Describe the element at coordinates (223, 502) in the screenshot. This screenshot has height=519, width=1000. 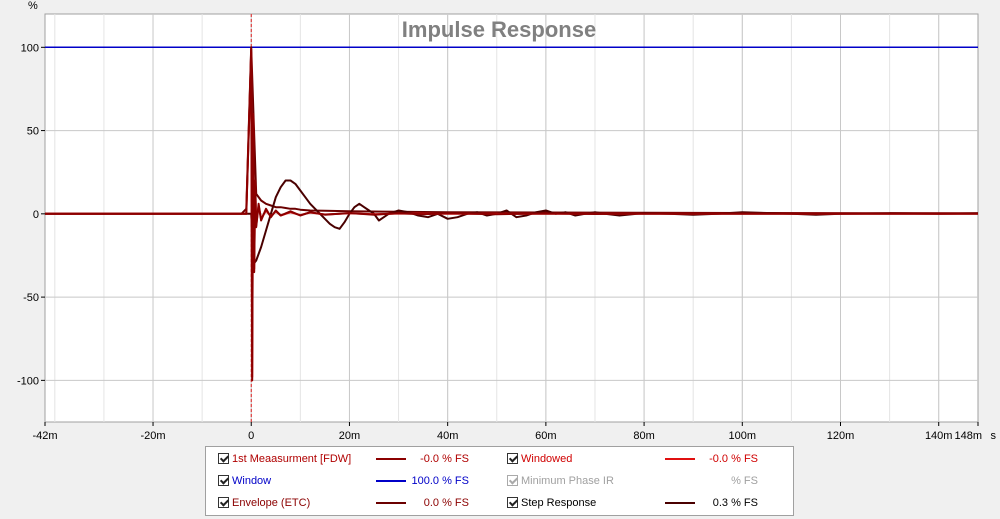
I see `checkbox-envelope` at that location.